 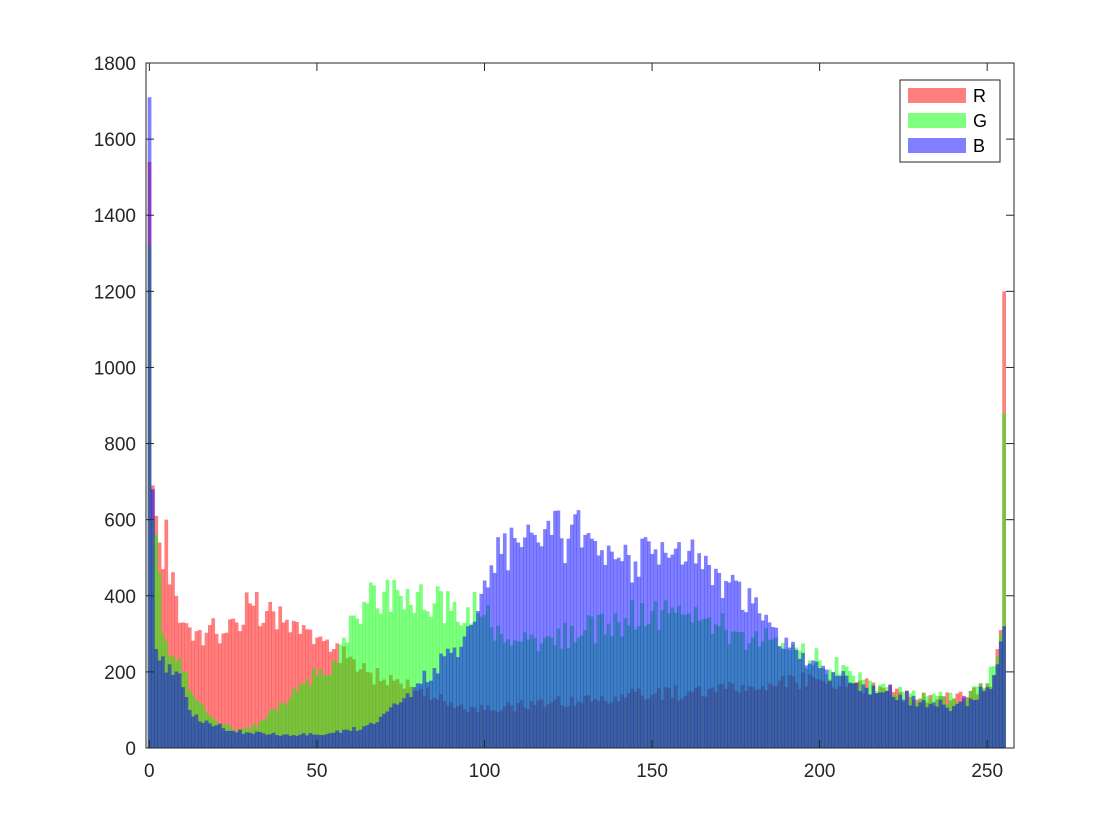 I want to click on y-tick-label: 400, so click(x=120, y=597).